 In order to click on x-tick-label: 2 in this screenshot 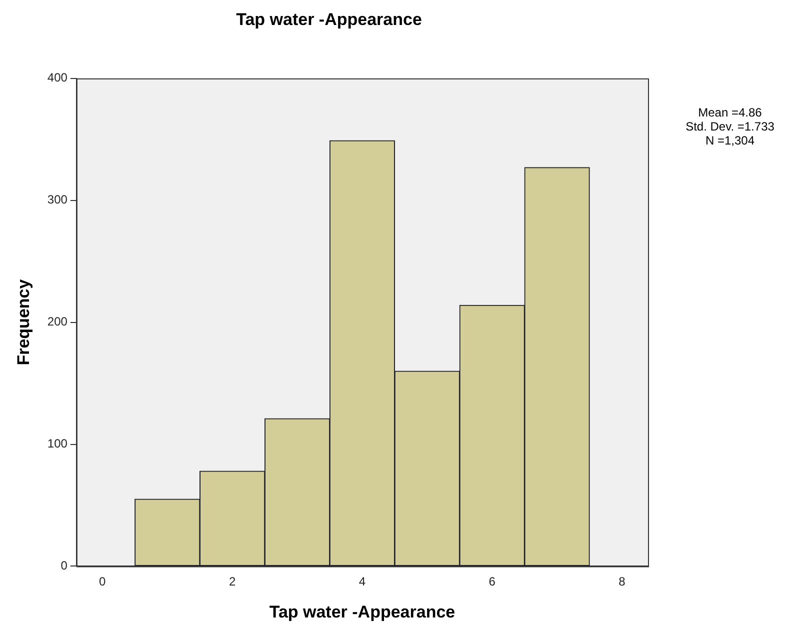, I will do `click(232, 581)`.